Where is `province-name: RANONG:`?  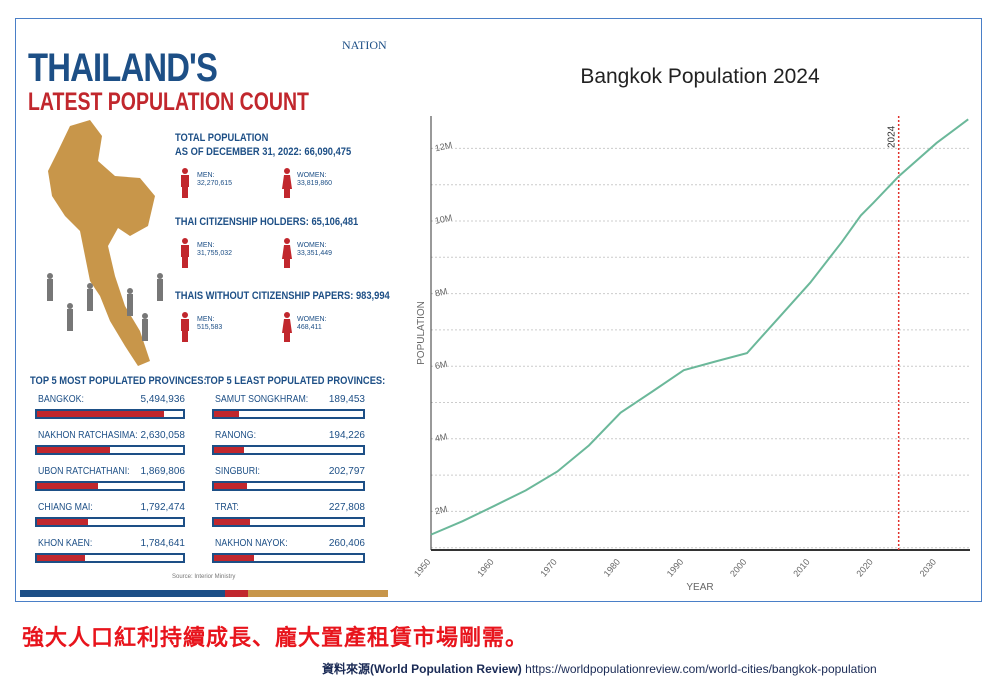
province-name: RANONG: is located at coordinates (236, 435).